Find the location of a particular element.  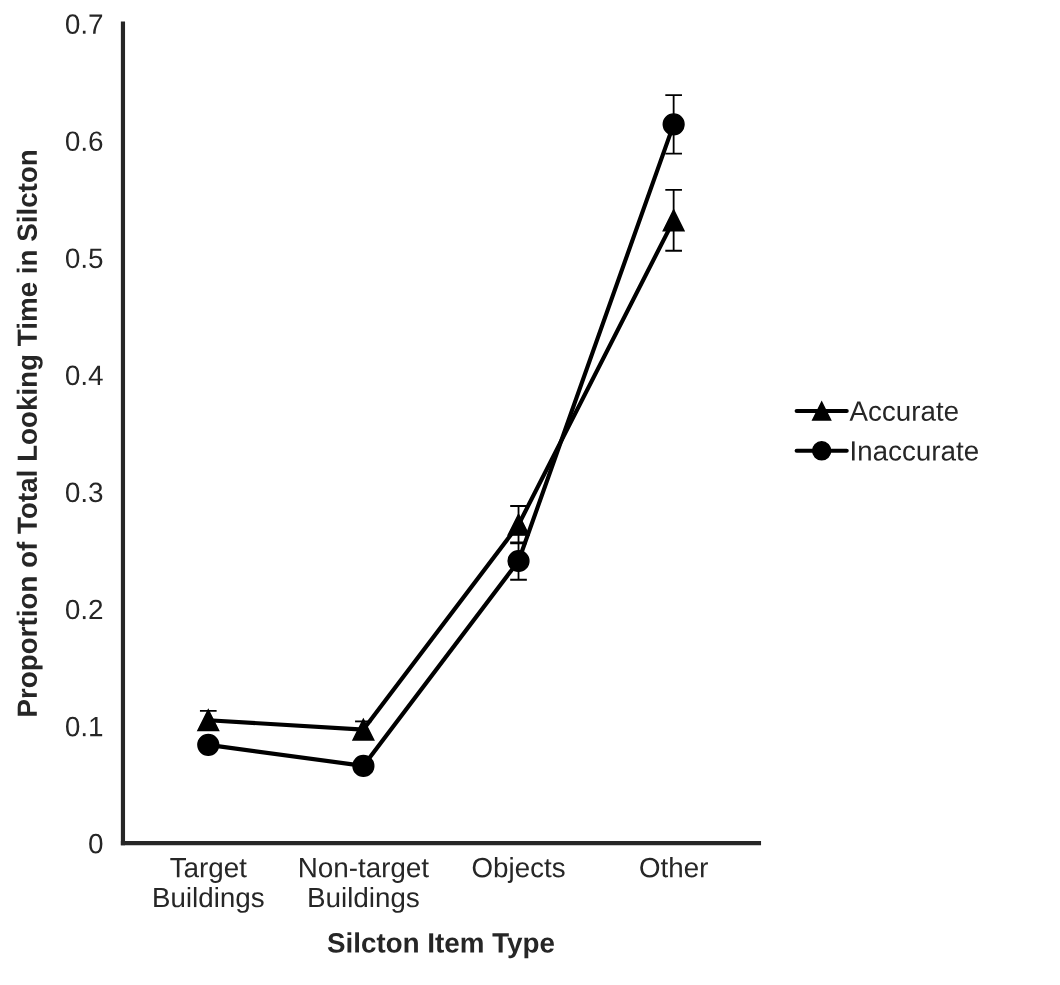

y-tick-label: 0.5 is located at coordinates (84, 258).